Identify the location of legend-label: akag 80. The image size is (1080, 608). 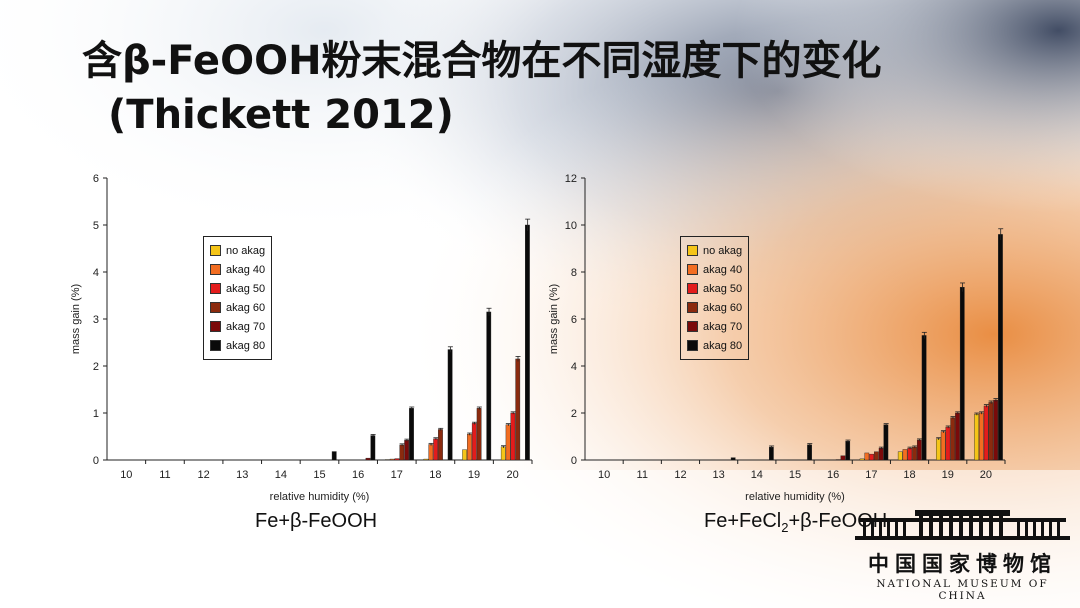
(723, 345).